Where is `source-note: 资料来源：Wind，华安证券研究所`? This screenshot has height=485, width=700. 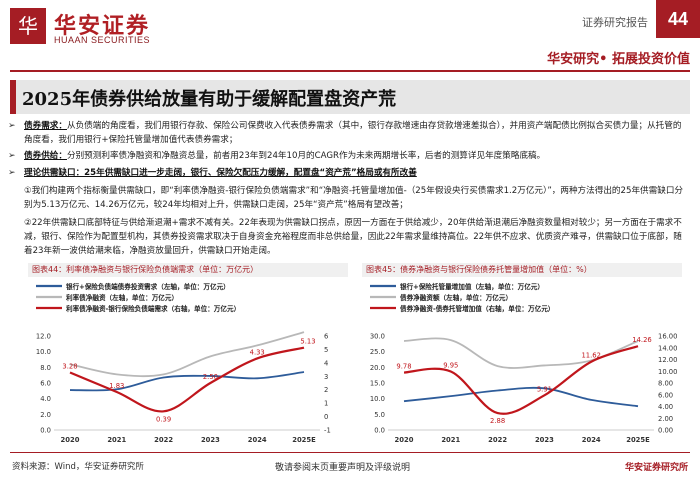
source-note: 资料来源：Wind，华安证券研究所 is located at coordinates (78, 467).